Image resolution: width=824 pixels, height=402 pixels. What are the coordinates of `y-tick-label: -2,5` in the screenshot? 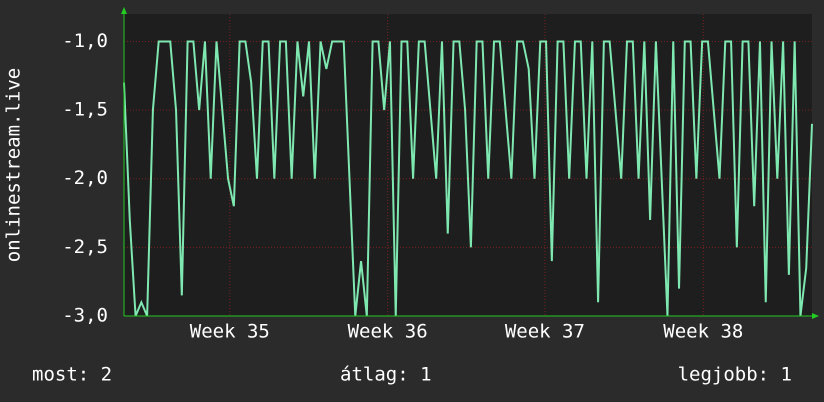 It's located at (85, 247).